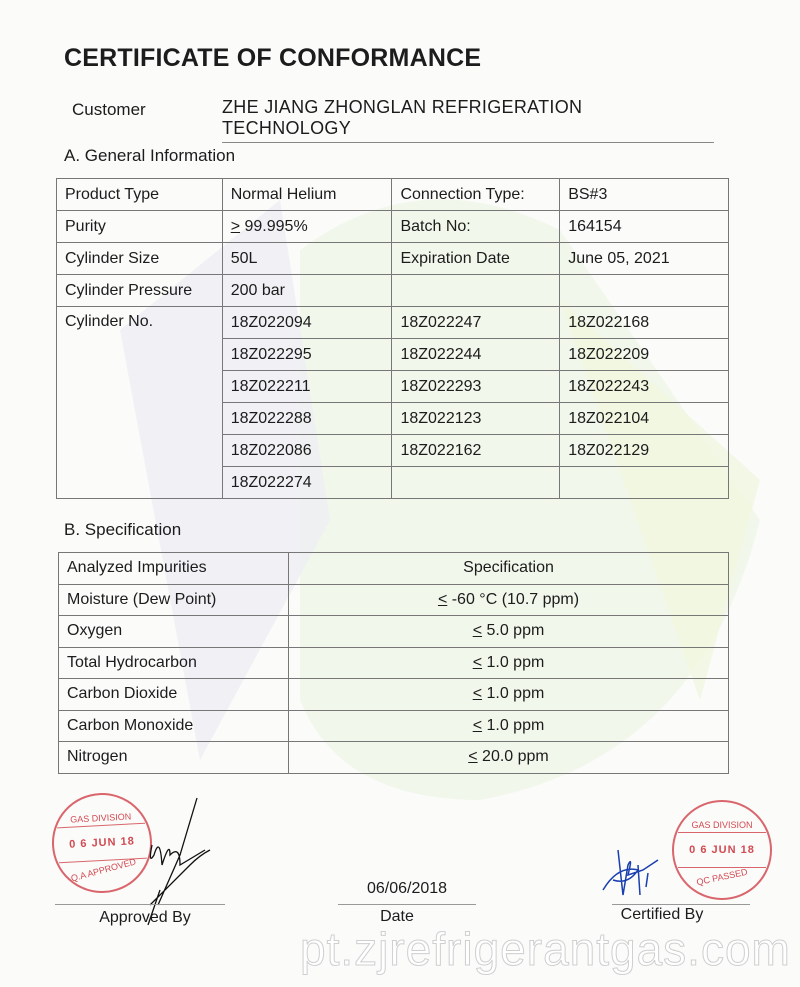 The image size is (800, 987). I want to click on spec-limit: < 5.0 ppm, so click(508, 631).